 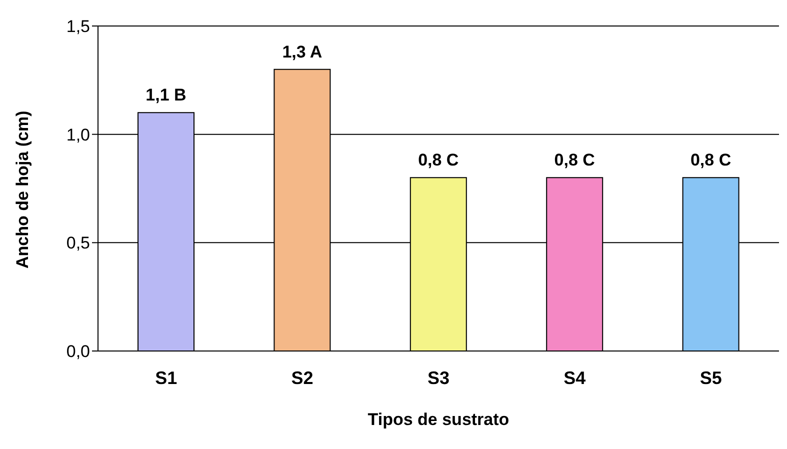 What do you see at coordinates (302, 52) in the screenshot?
I see `data-label: 1,3 A` at bounding box center [302, 52].